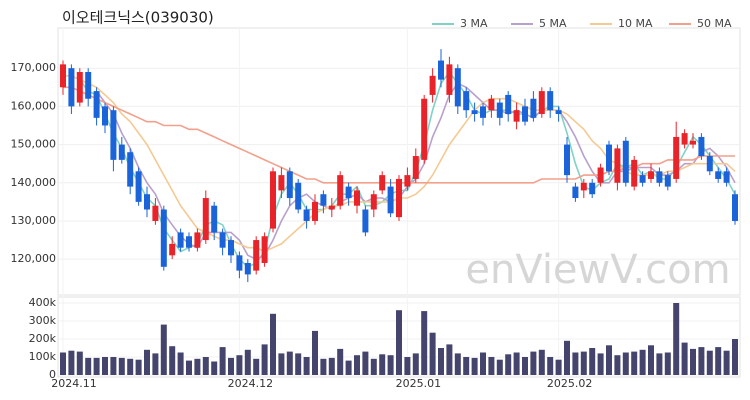 The height and width of the screenshot is (400, 750). Describe the element at coordinates (138, 18) in the screenshot. I see `chart-title: 이오테크닉스(039030)` at that location.